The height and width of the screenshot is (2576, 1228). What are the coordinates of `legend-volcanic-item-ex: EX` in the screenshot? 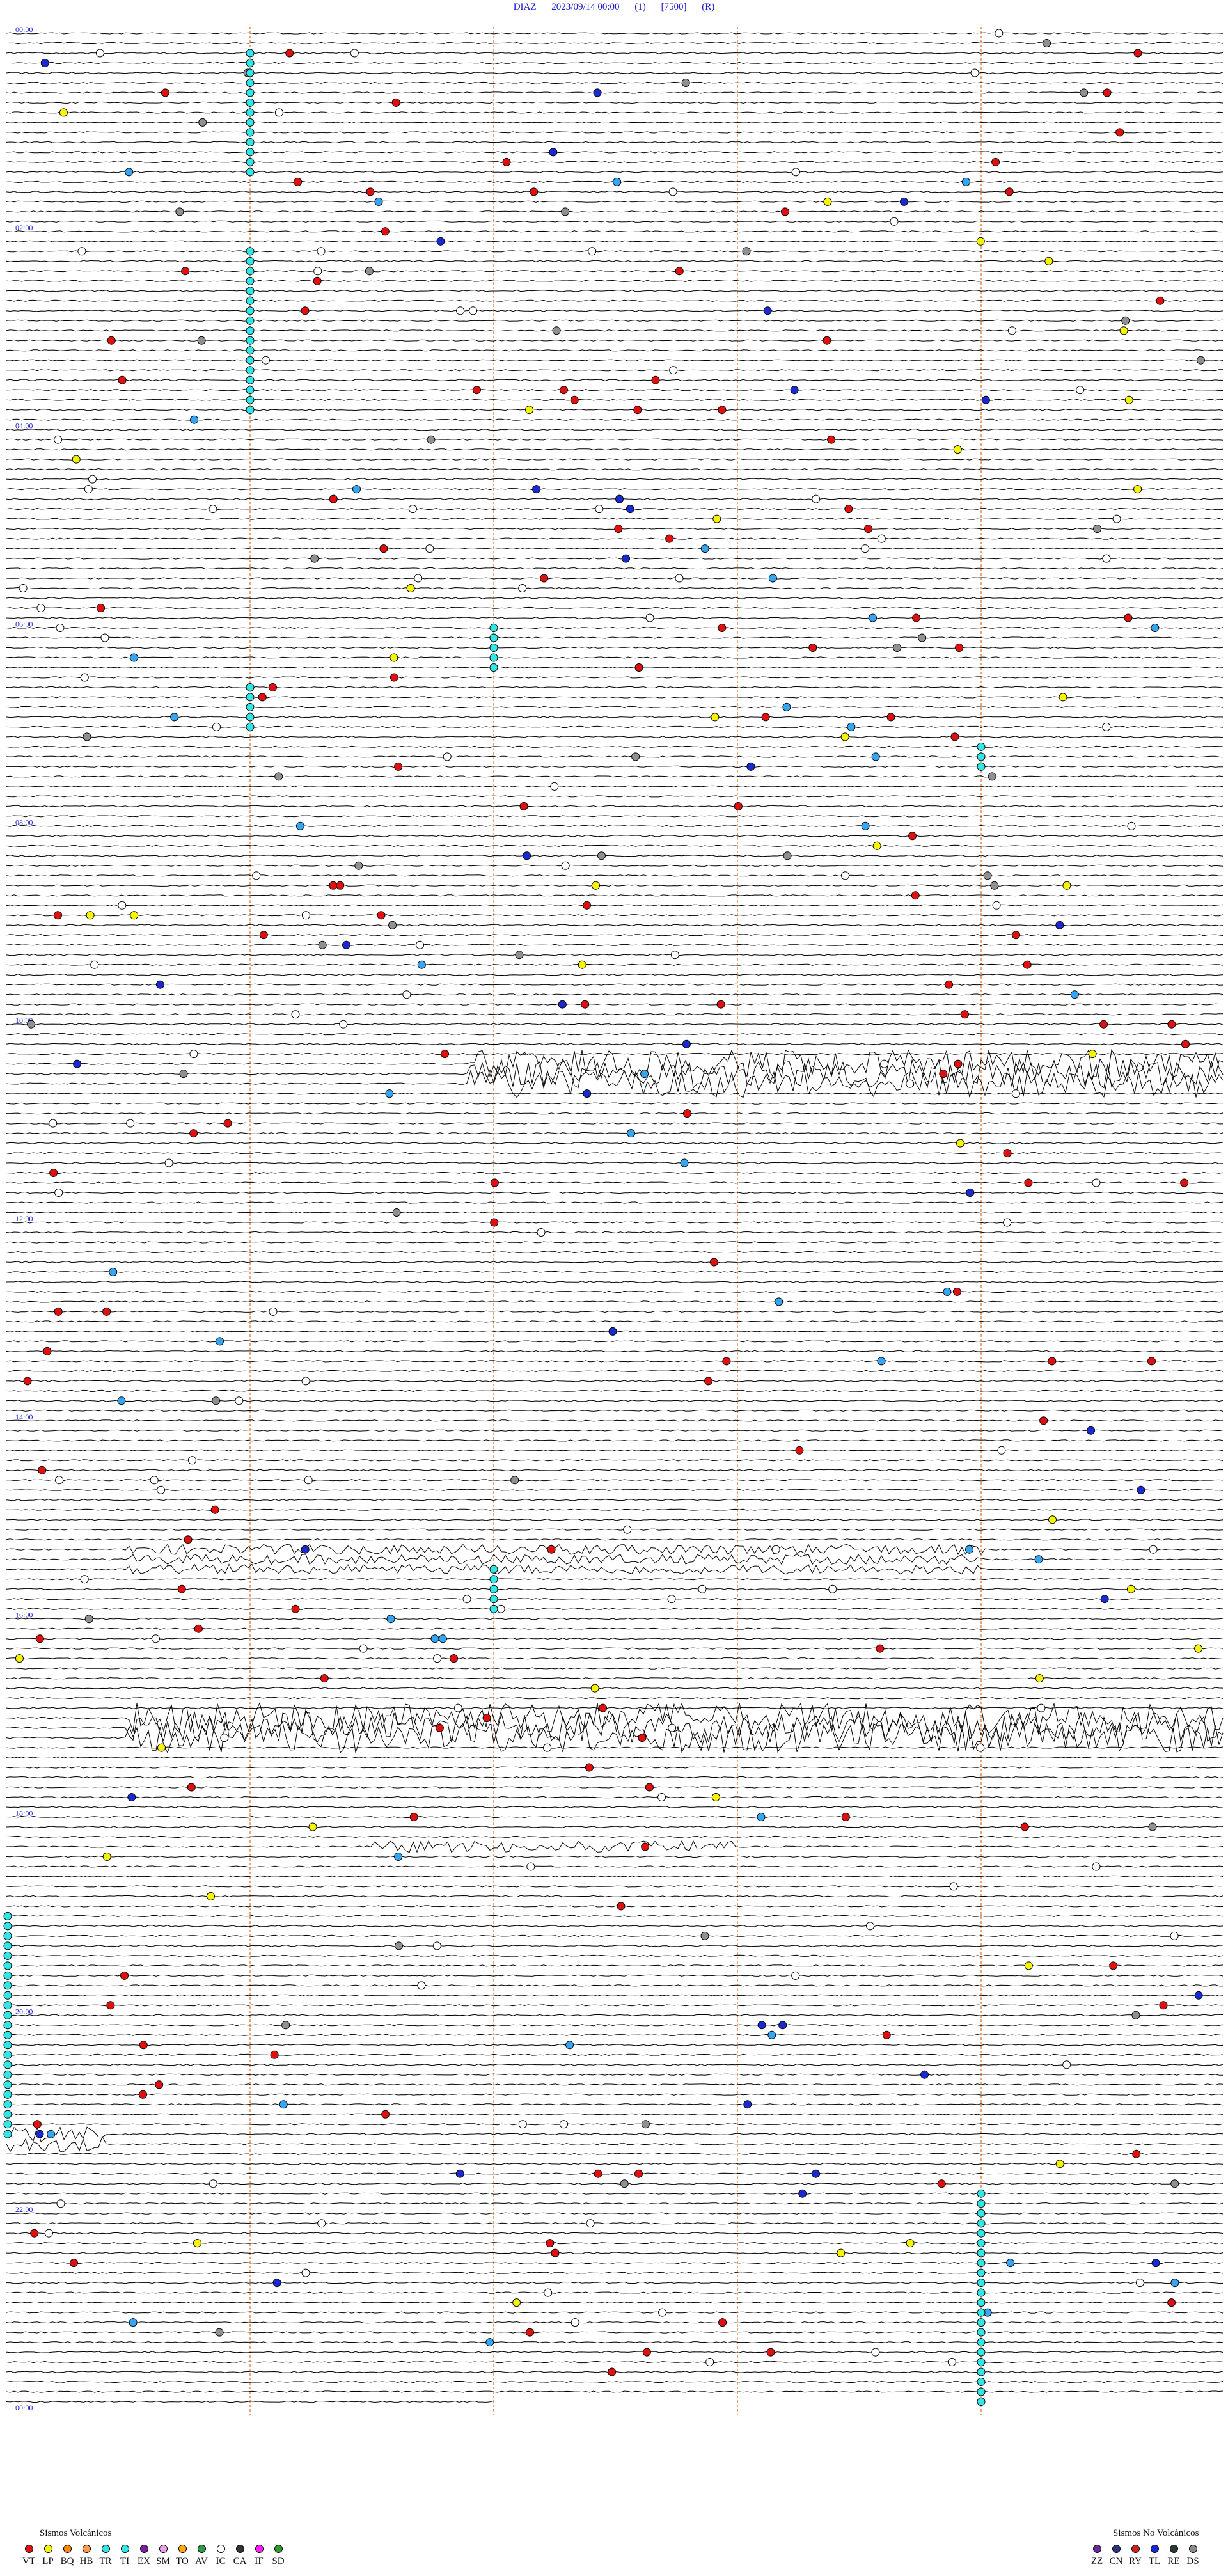 It's located at (144, 2557).